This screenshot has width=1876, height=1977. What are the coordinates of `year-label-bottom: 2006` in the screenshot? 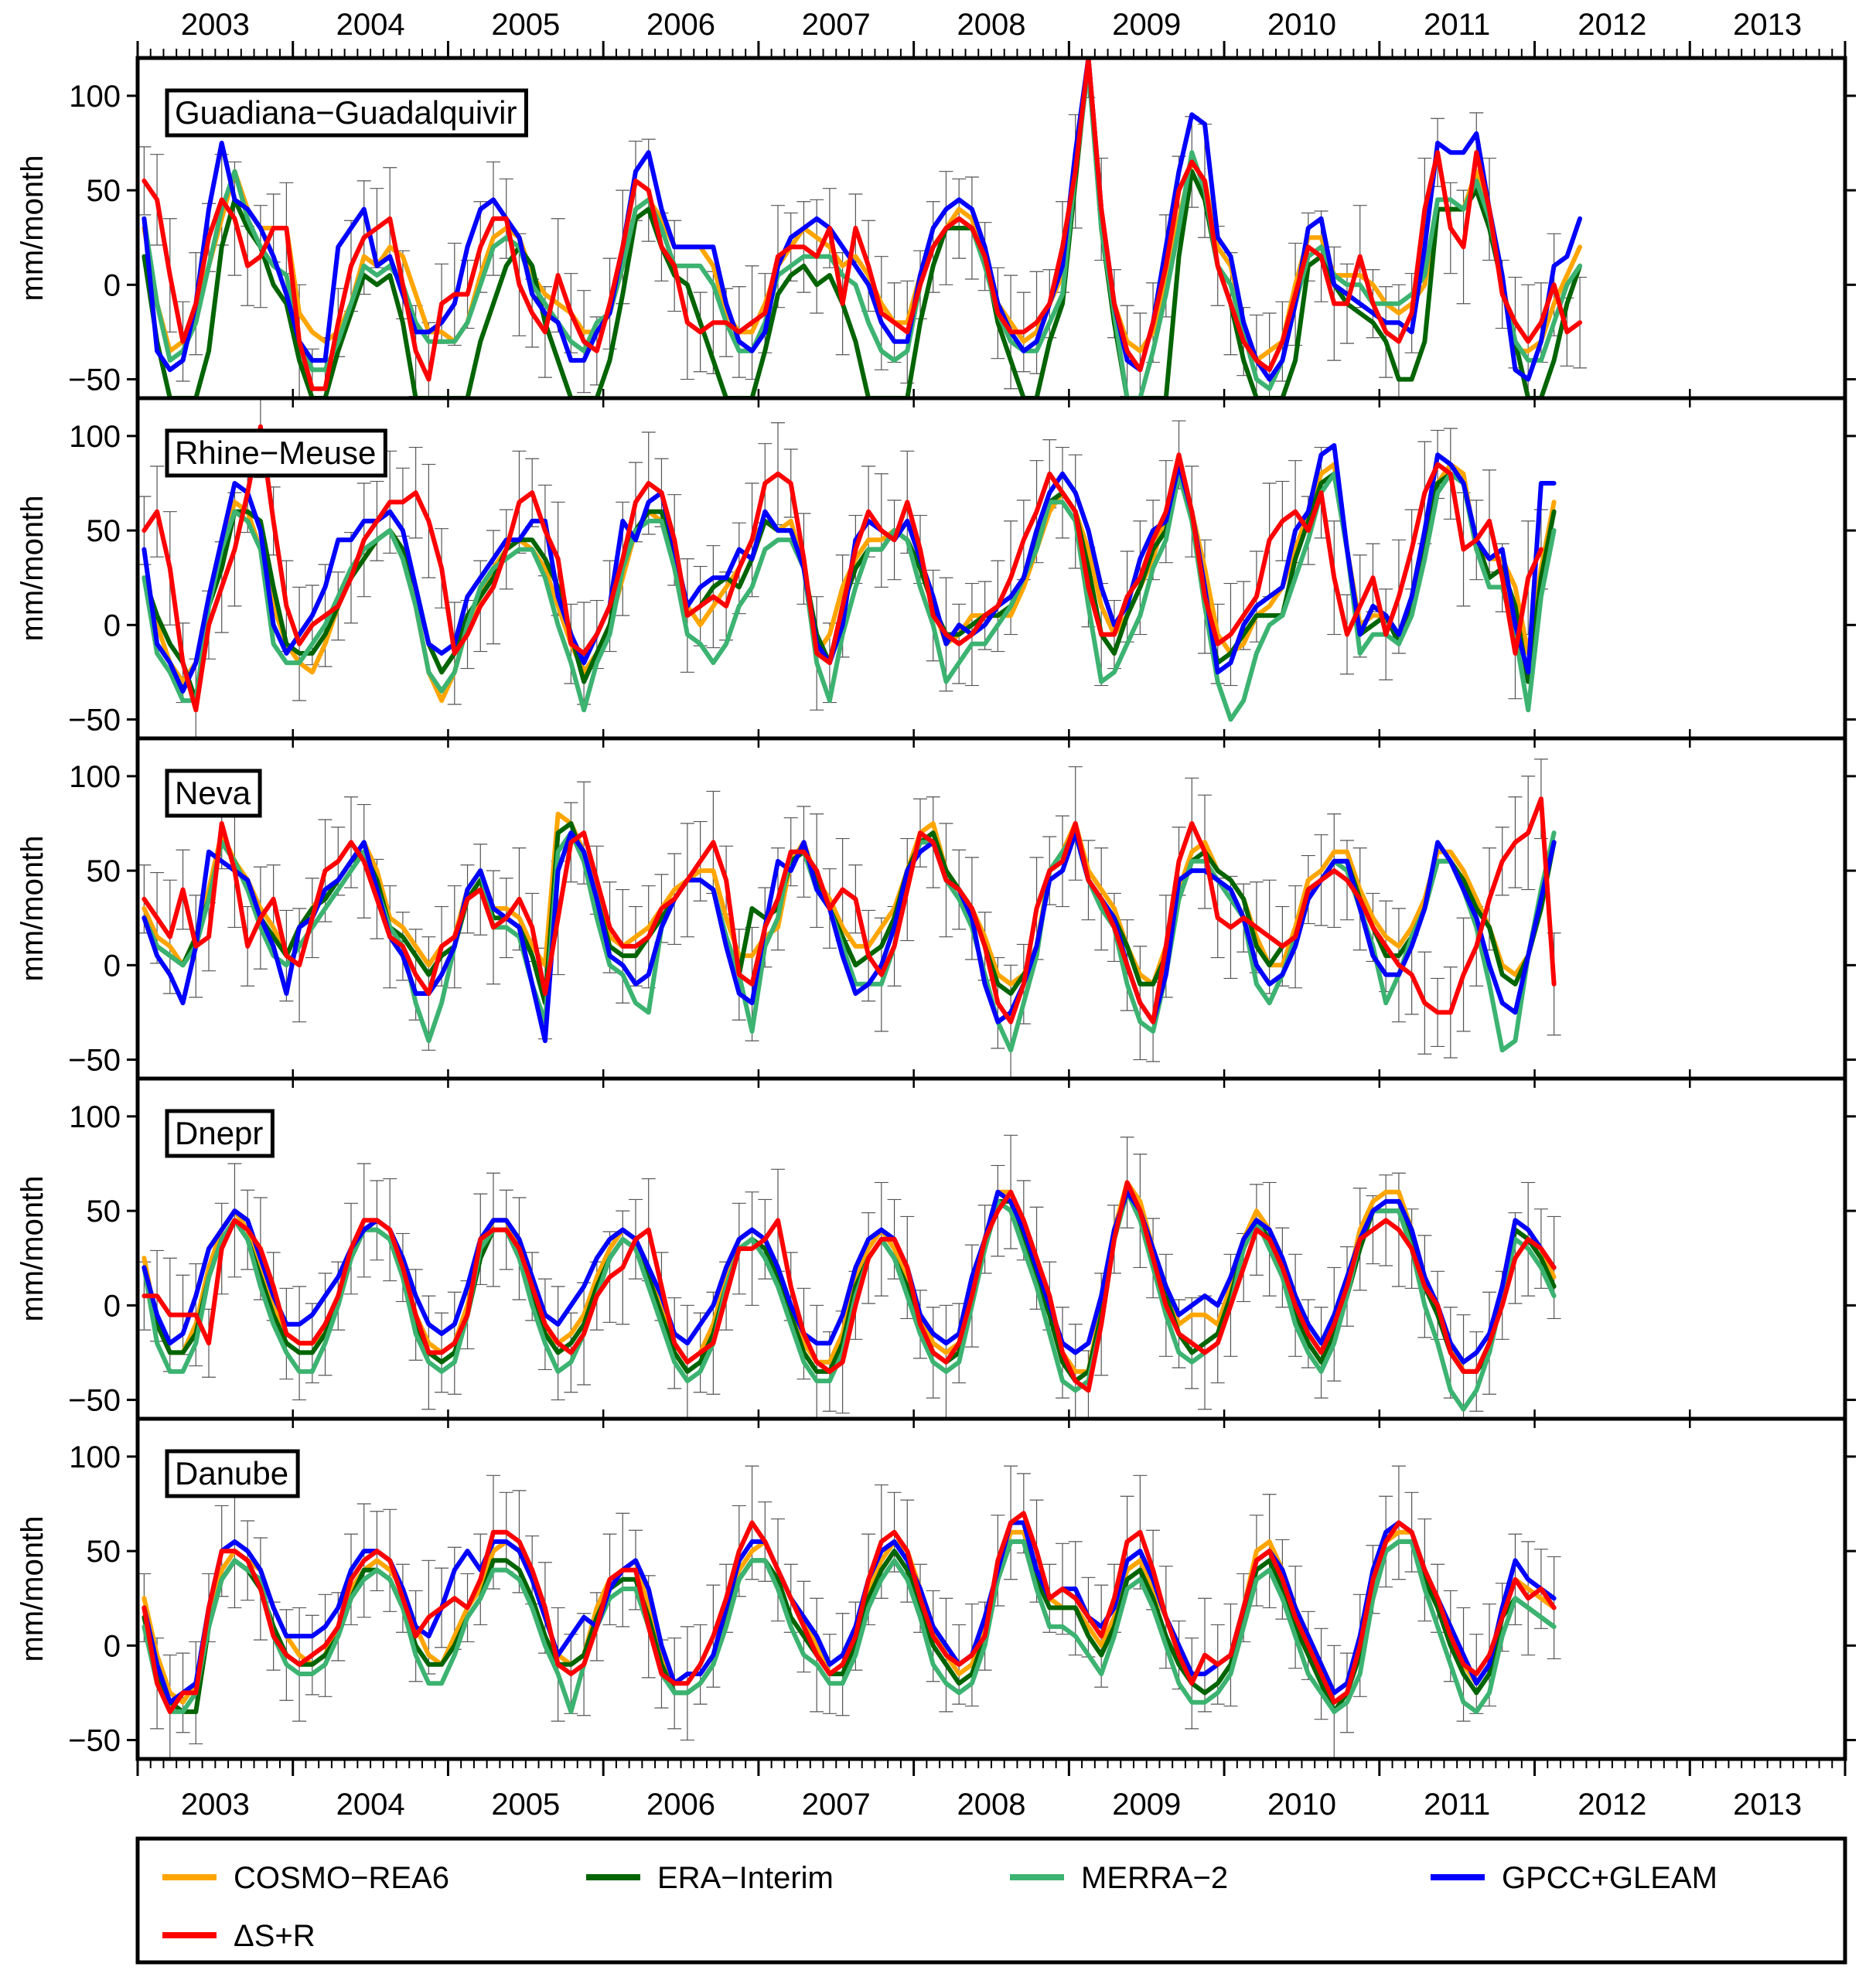 It's located at (681, 1805).